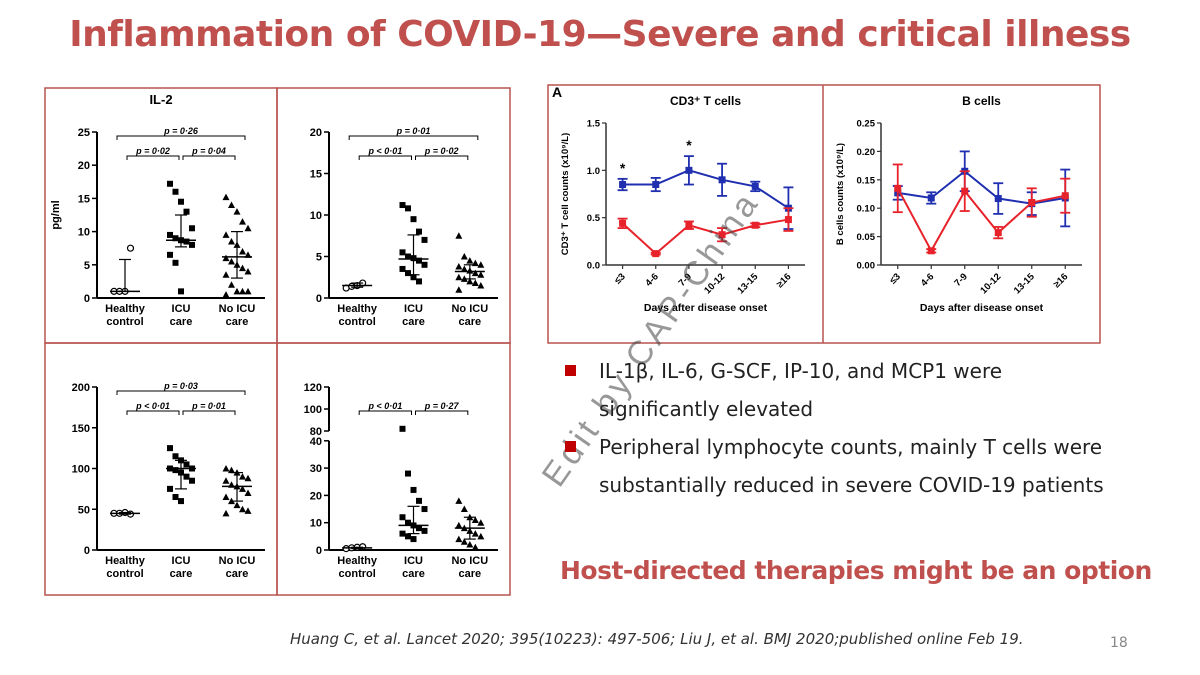 The image size is (1200, 675). What do you see at coordinates (1024, 283) in the screenshot?
I see `x-tick-label: 13-15` at bounding box center [1024, 283].